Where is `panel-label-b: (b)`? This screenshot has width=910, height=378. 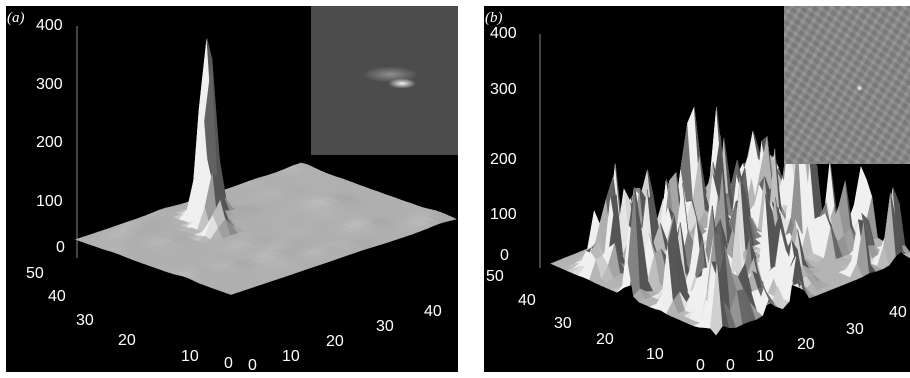
panel-label-b: (b) is located at coordinates (494, 18).